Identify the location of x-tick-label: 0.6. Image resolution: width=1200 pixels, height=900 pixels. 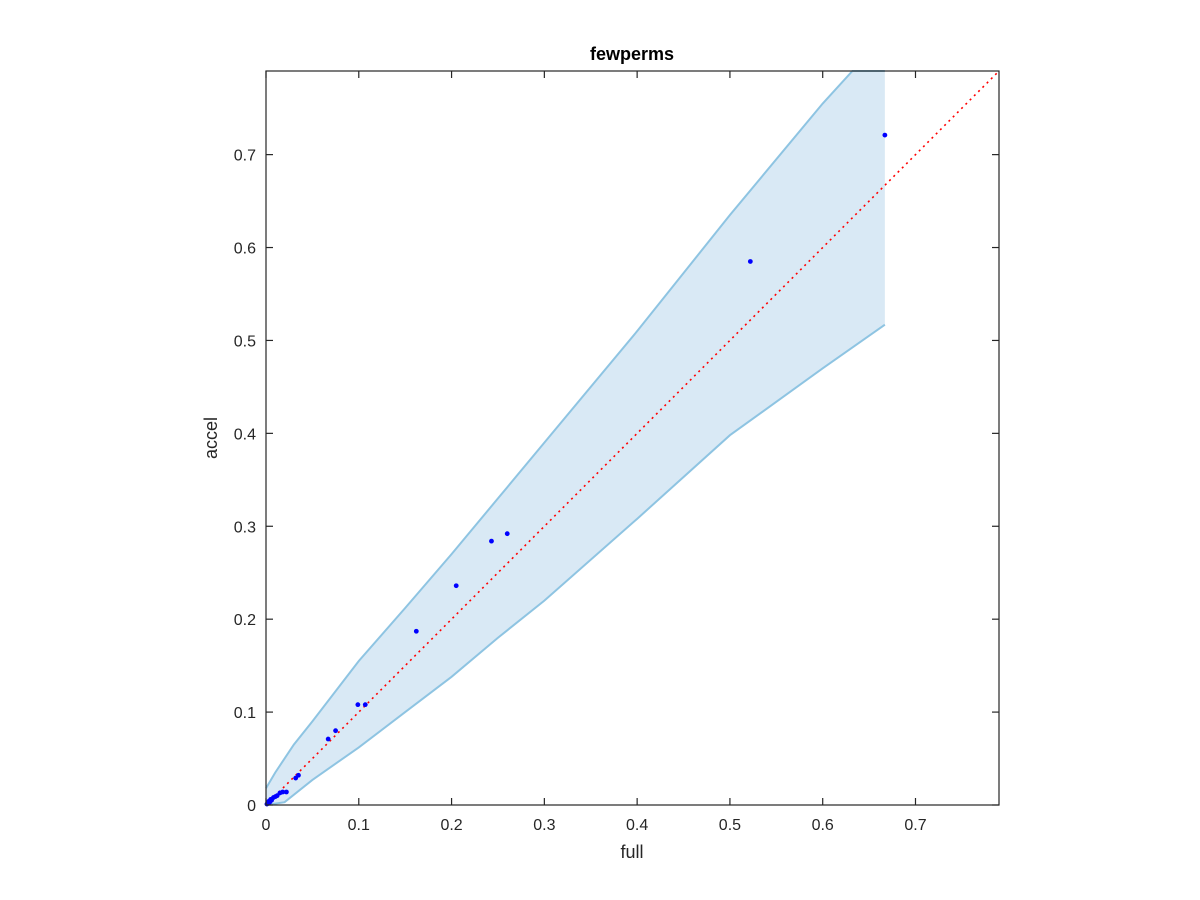
(823, 825).